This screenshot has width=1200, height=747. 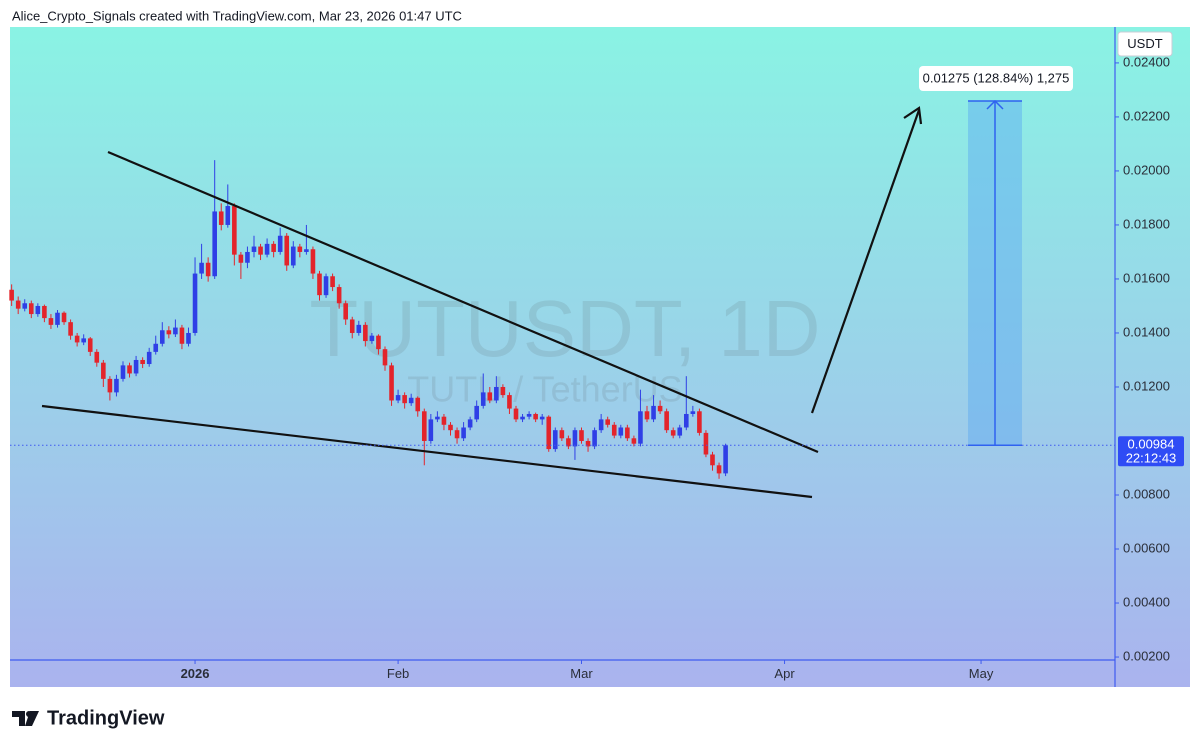 I want to click on y-tick-label: 0.02000, so click(x=1146, y=169).